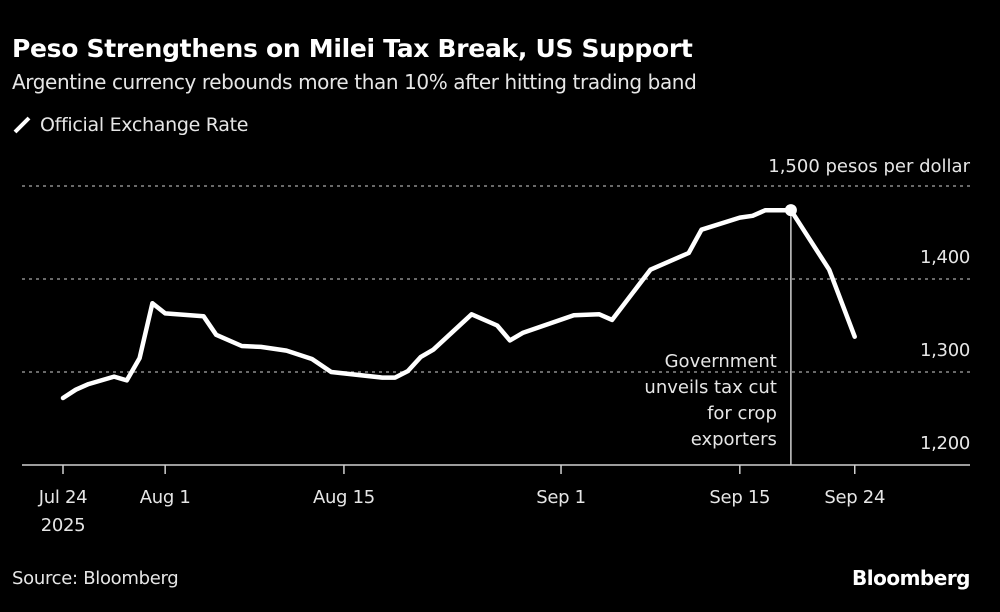  Describe the element at coordinates (22, 125) in the screenshot. I see `line-swatch-icon` at that location.